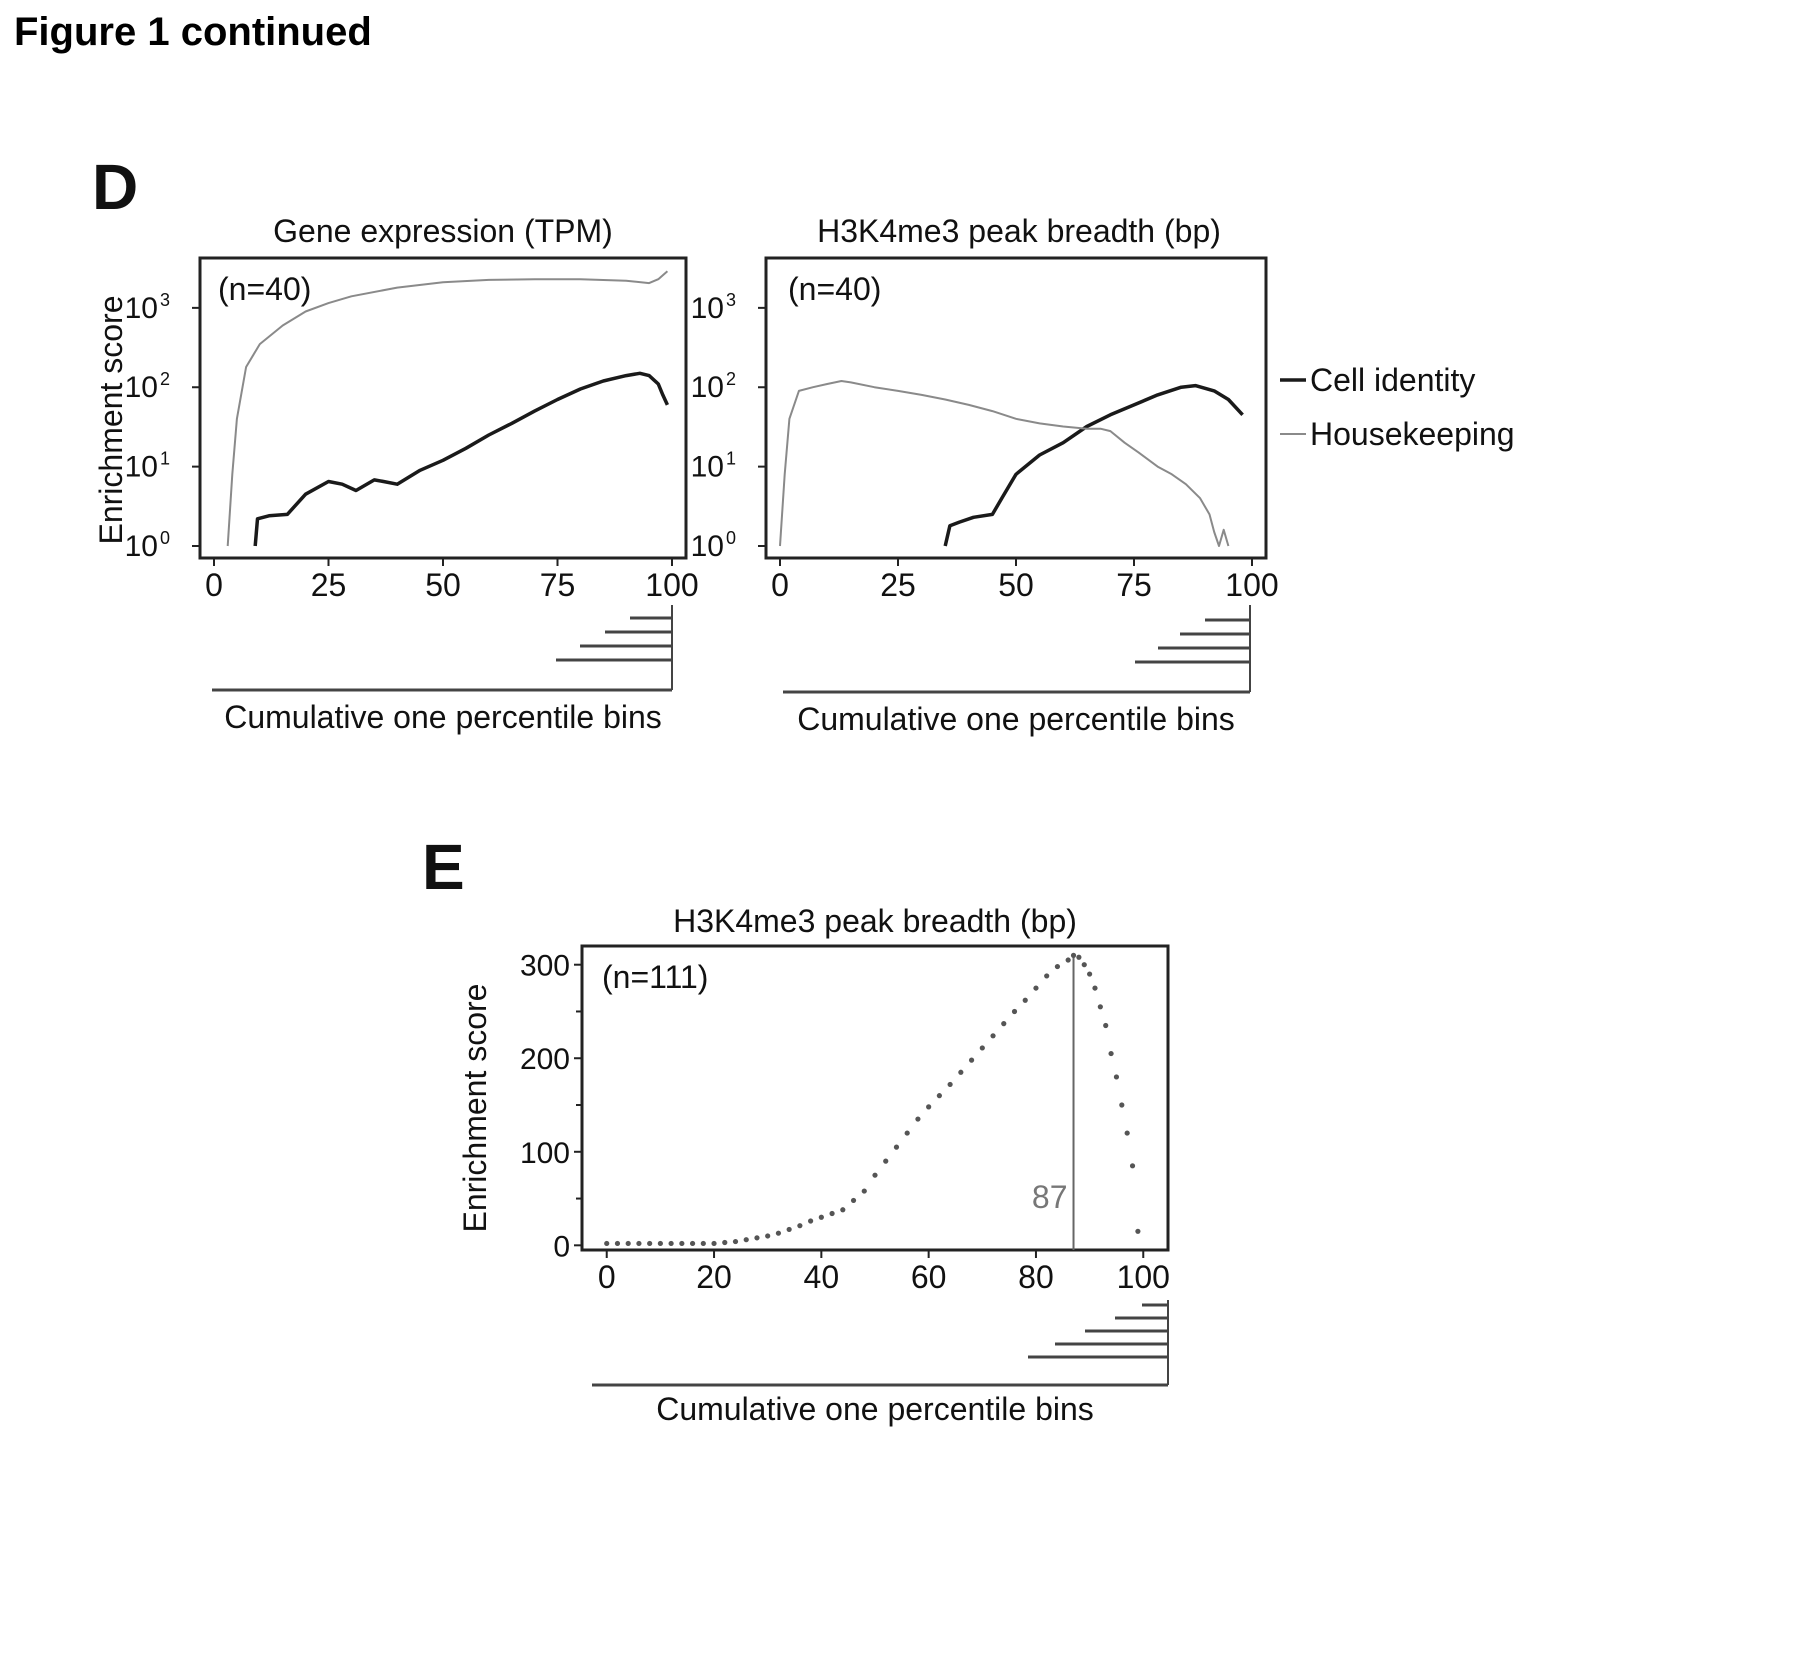 This screenshot has width=1802, height=1668. I want to click on chart-1-title: H3K4me3 peak breadth (bp), so click(1019, 231).